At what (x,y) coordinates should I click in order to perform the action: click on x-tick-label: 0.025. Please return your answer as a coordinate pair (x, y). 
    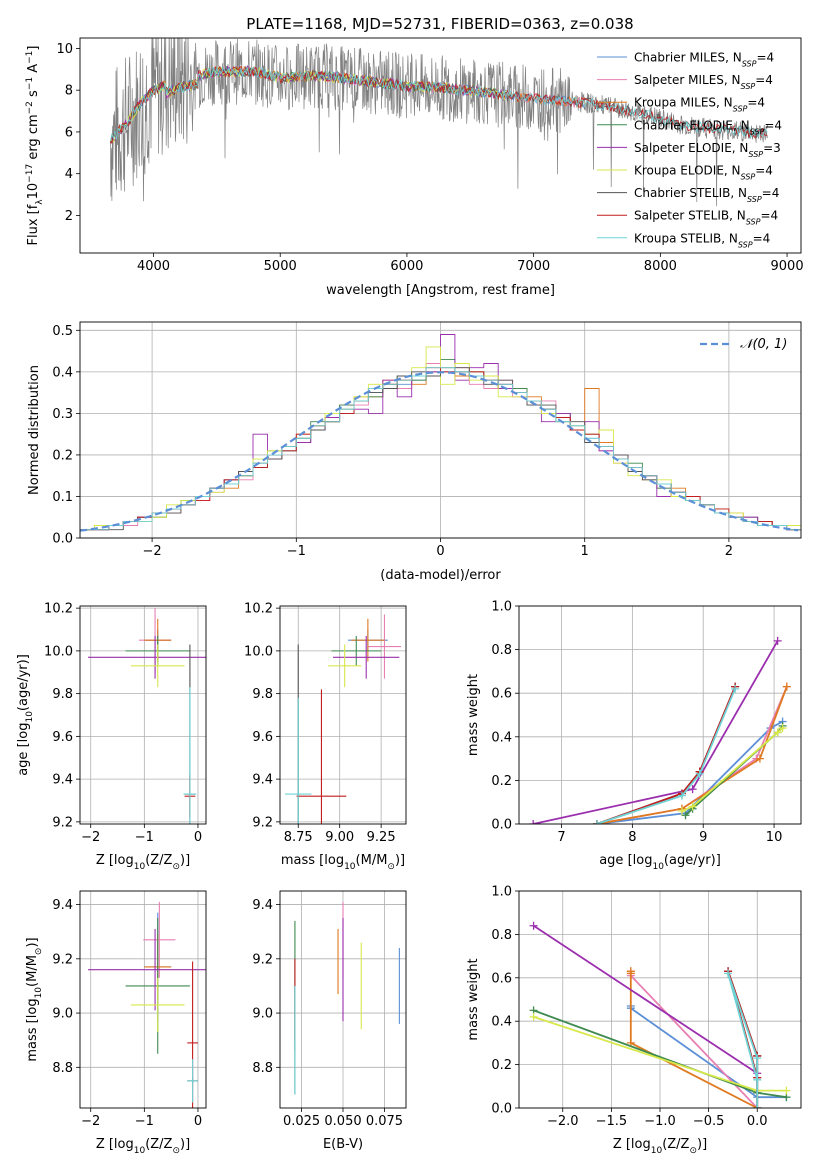
    Looking at the image, I should click on (301, 1121).